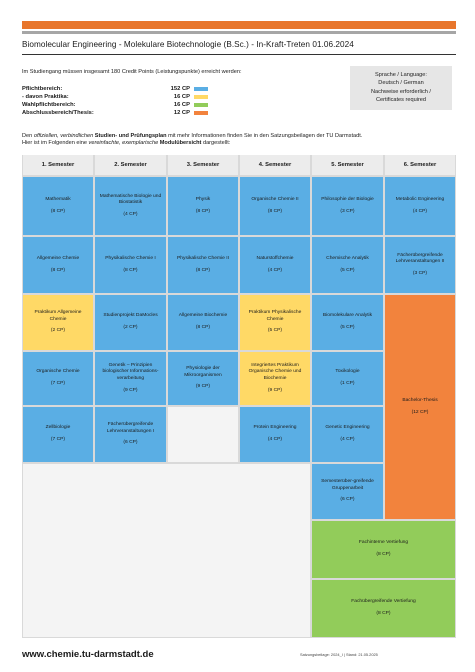 The height and width of the screenshot is (672, 475). What do you see at coordinates (130, 136) in the screenshot?
I see `note-strong: Studien- und Prüfungsplan` at bounding box center [130, 136].